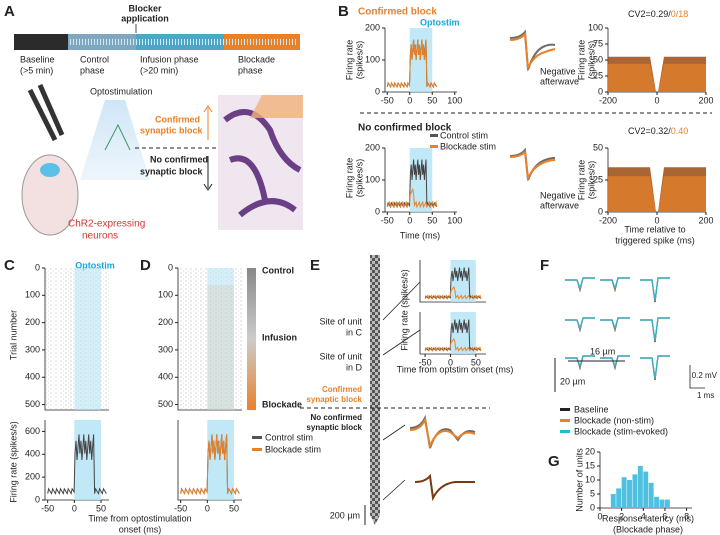  Describe the element at coordinates (50, 170) in the screenshot. I see `implant` at that location.